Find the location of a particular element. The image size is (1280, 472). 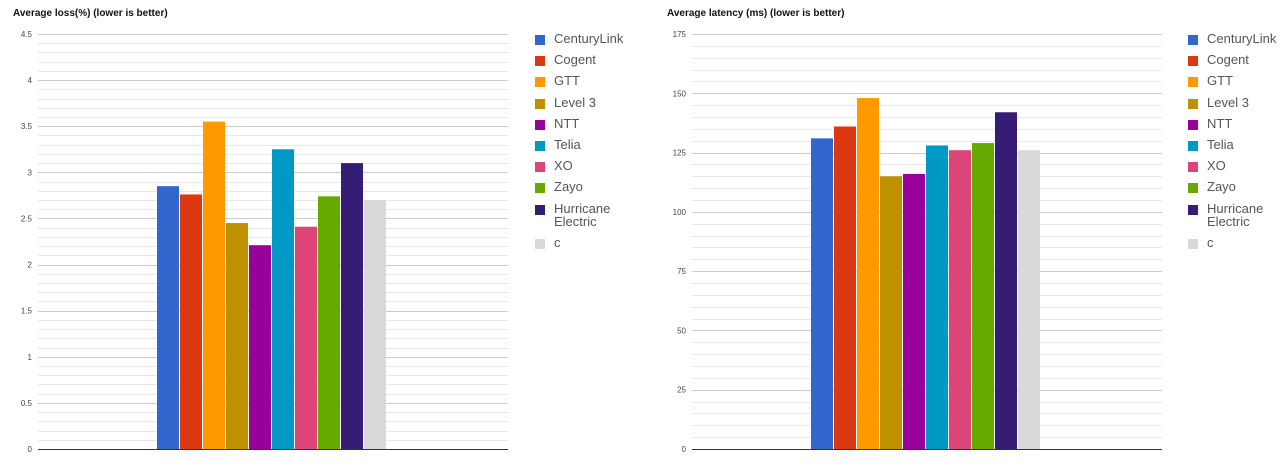

chart-title: Average latency (ms) (lower is better) is located at coordinates (756, 13).